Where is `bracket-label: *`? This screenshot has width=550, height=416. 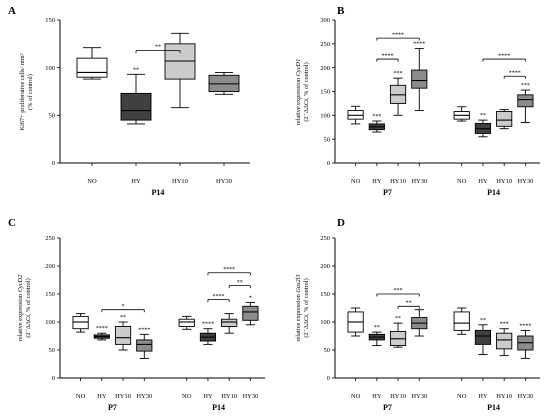 bracket-label: * is located at coordinates (123, 307).